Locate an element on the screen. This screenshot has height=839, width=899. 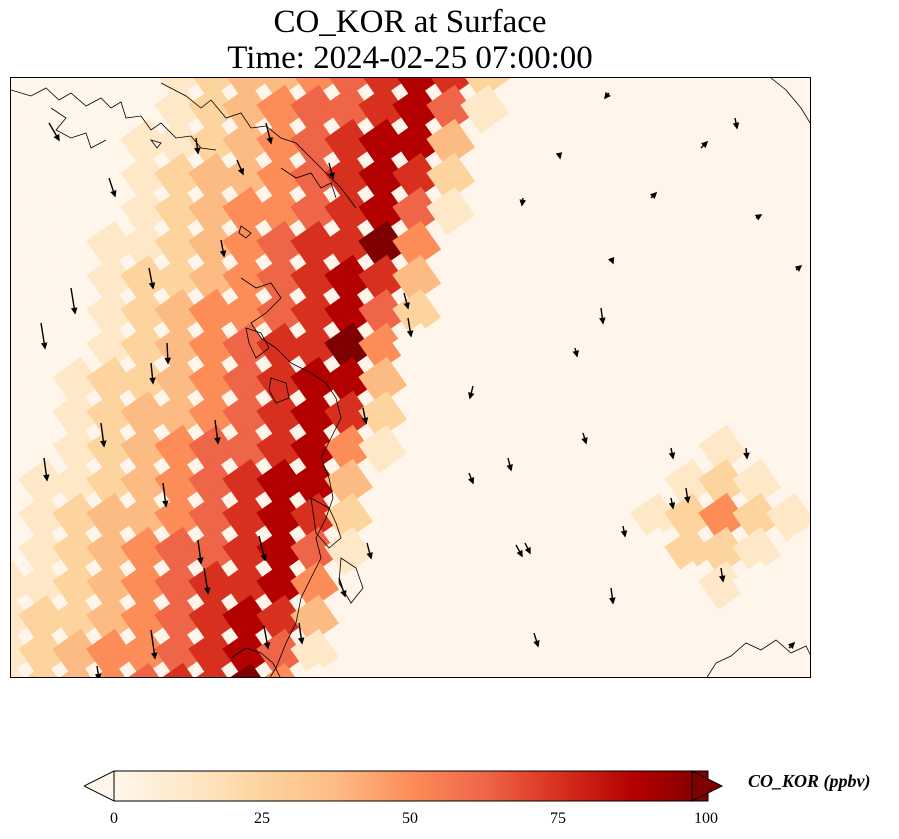
colorbar-tick-0: 0 is located at coordinates (114, 818).